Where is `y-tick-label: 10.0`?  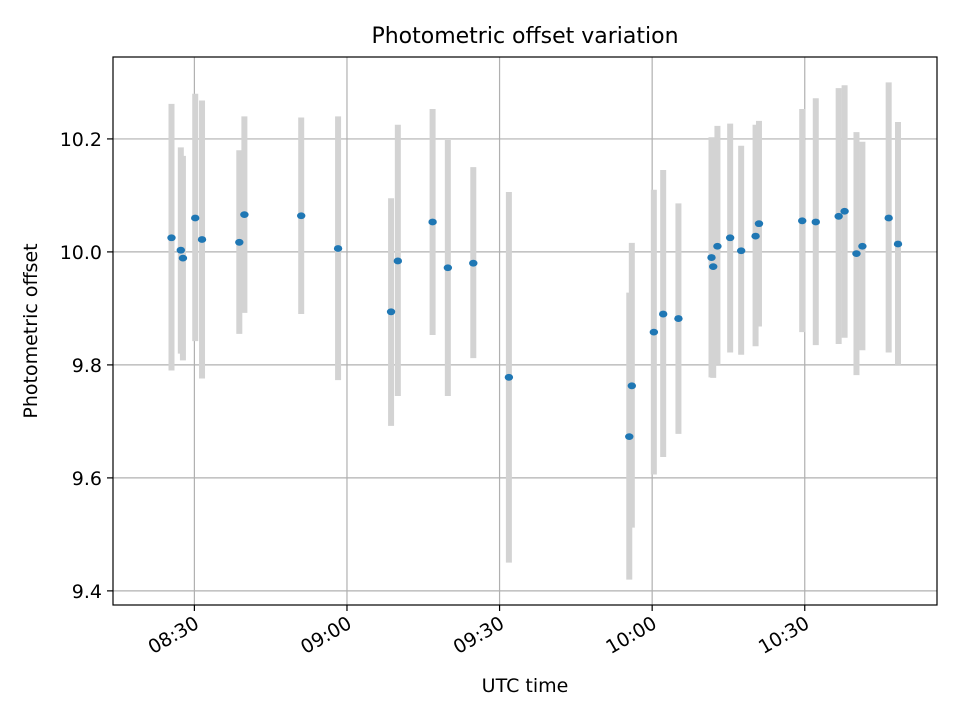 y-tick-label: 10.0 is located at coordinates (81, 253).